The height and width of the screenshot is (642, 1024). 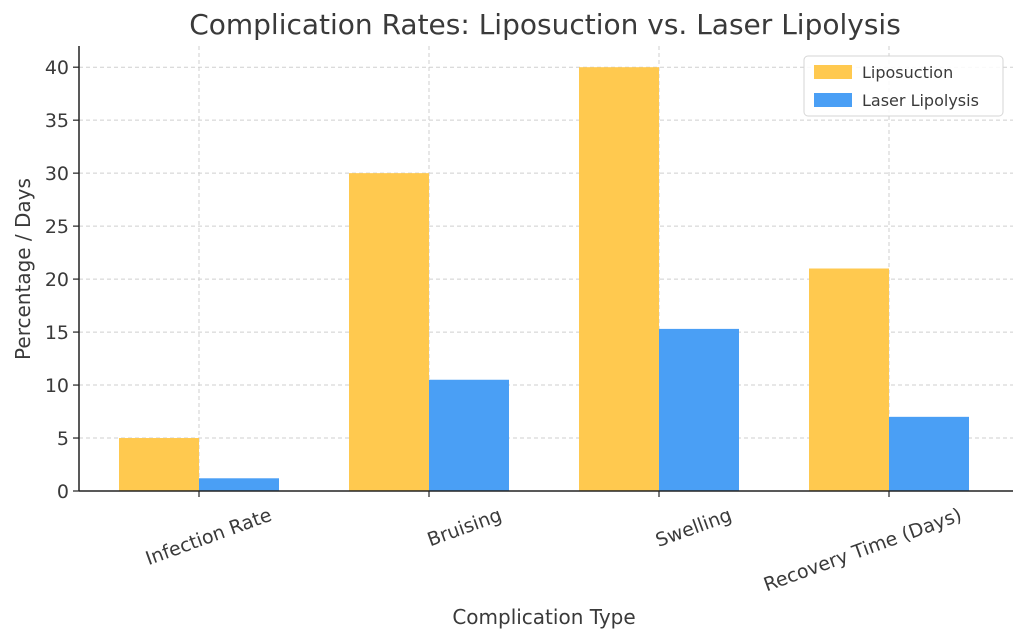 What do you see at coordinates (694, 528) in the screenshot?
I see `x-tick-label: Swelling` at bounding box center [694, 528].